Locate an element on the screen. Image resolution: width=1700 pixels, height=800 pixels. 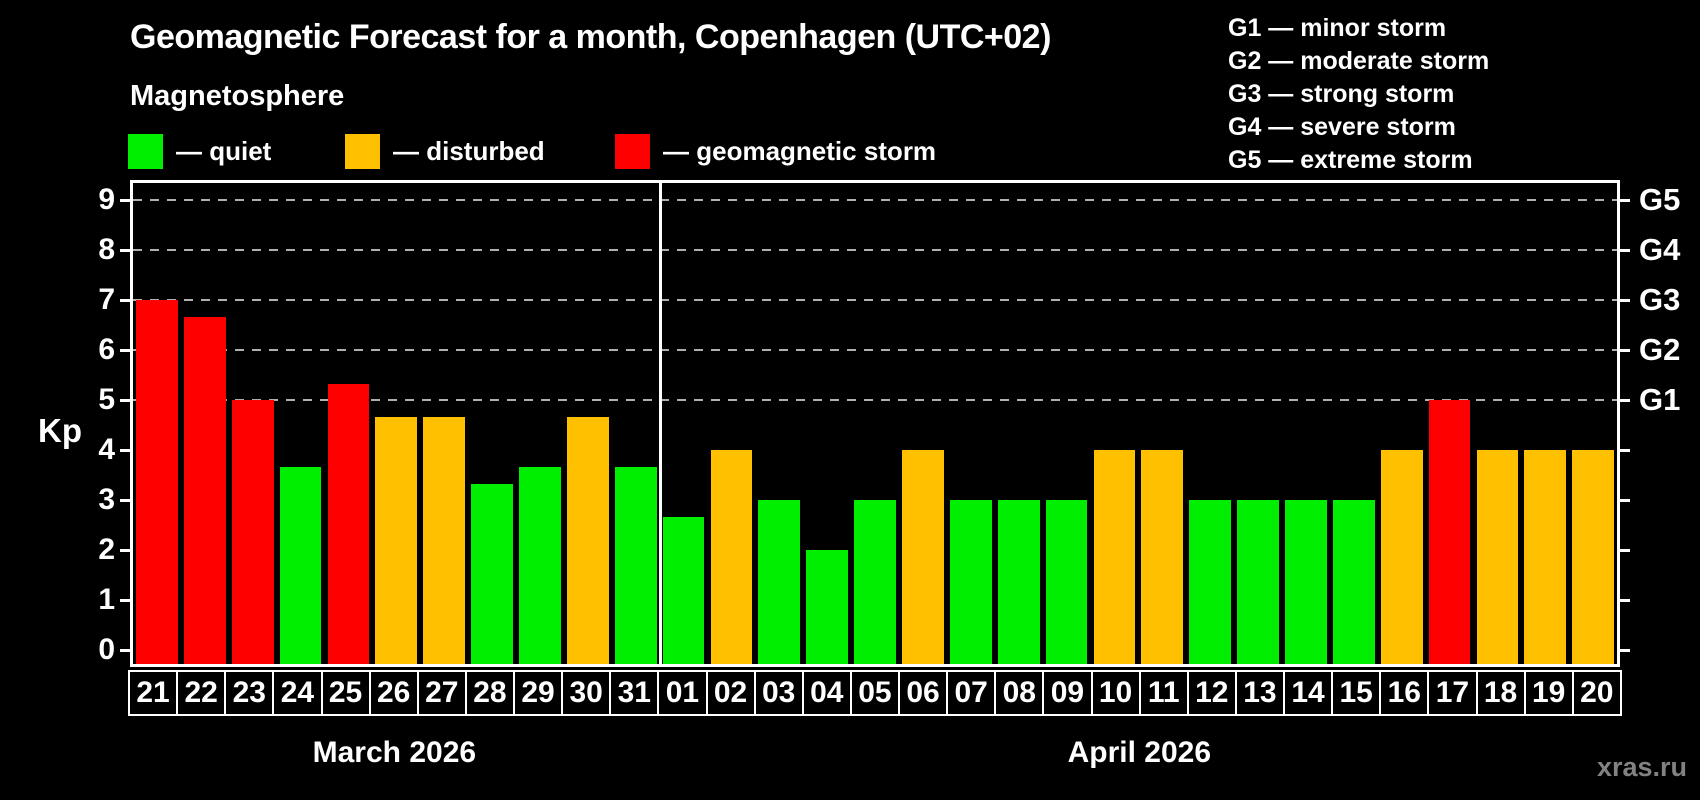
day-label: 30 is located at coordinates (585, 693).